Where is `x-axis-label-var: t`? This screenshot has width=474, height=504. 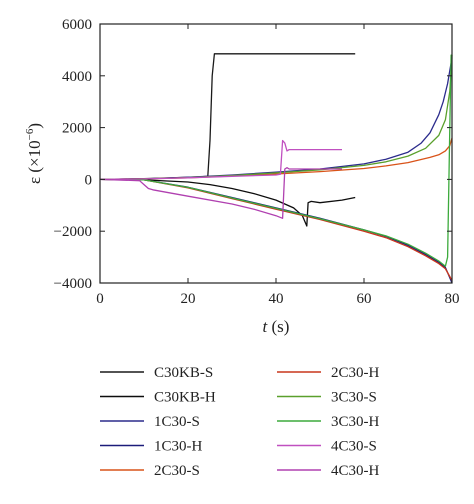
x-axis-label-var: t is located at coordinates (266, 326).